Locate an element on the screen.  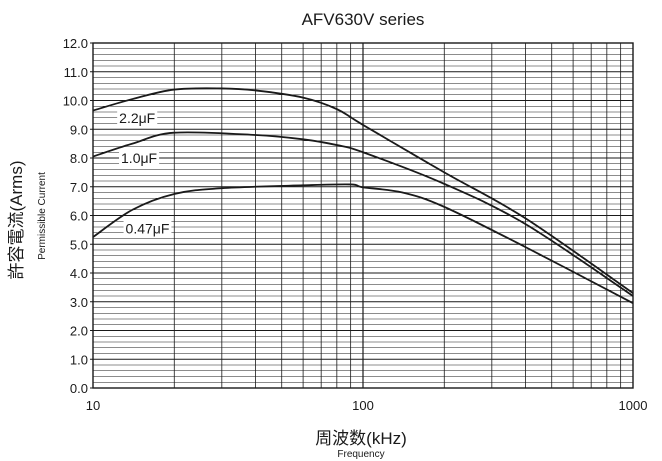
y-tick-label: 4.0 is located at coordinates (79, 273).